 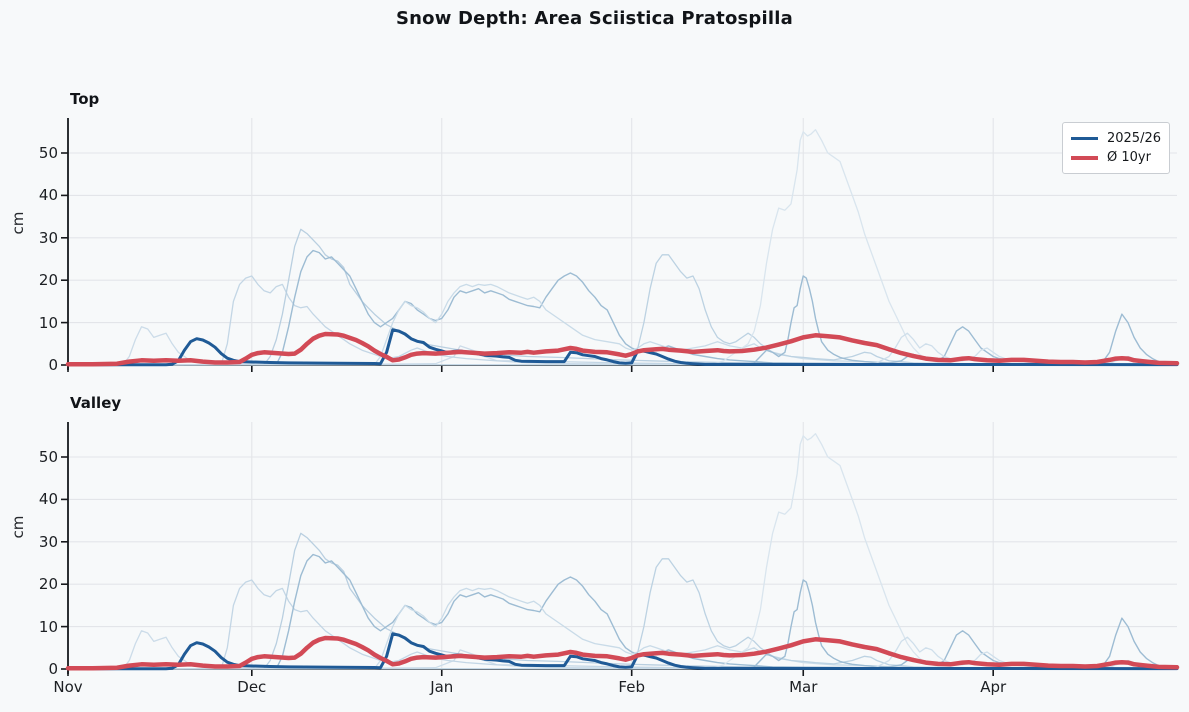 I want to click on legend: 2025/26 Ø 10yr, so click(x=1116, y=148).